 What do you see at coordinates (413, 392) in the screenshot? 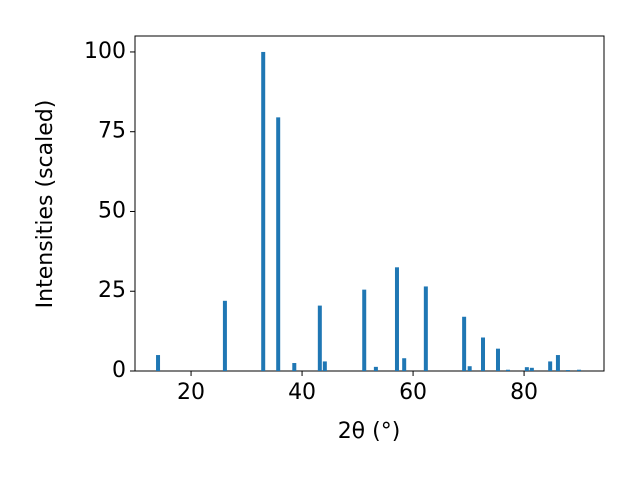
I see `x-tick-label: 60` at bounding box center [413, 392].